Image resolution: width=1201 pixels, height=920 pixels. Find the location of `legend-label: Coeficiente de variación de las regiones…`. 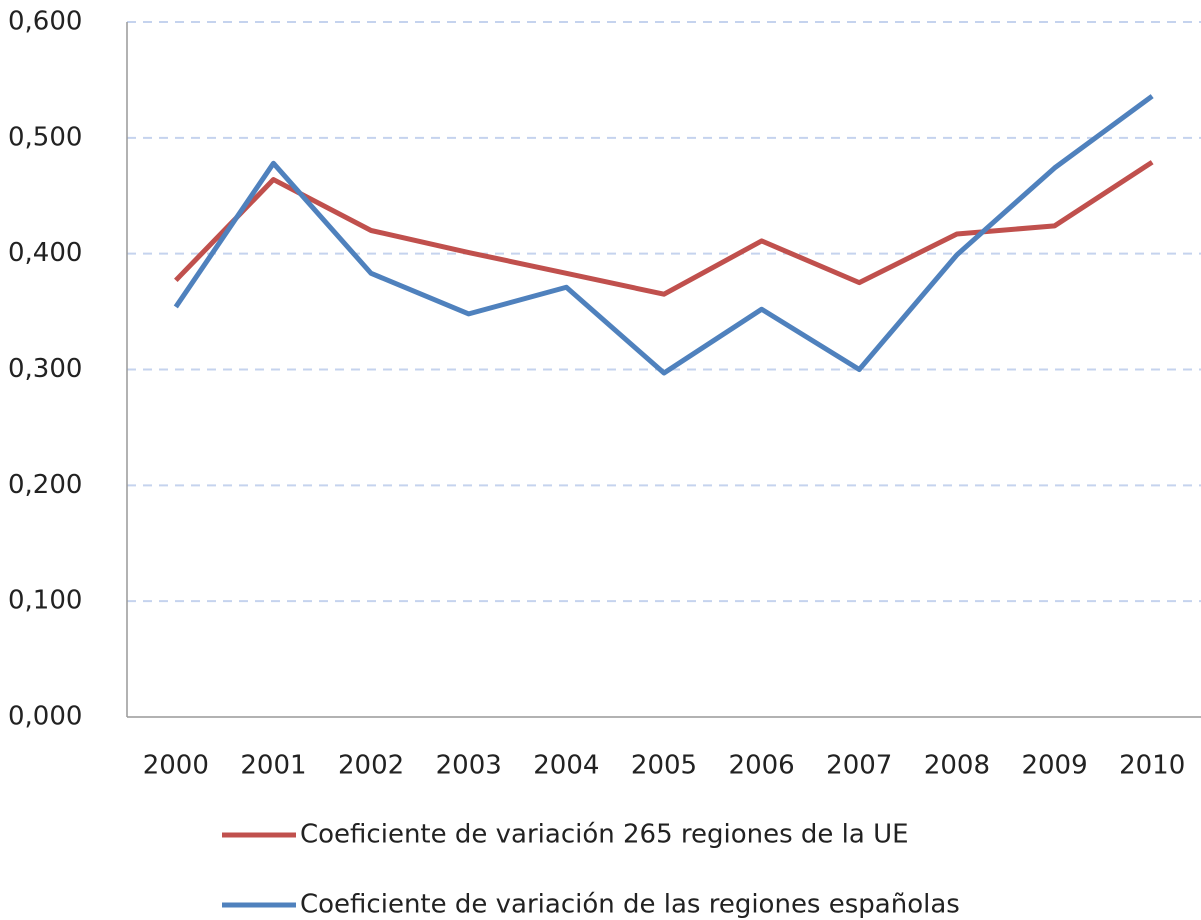

legend-label: Coeficiente de variación de las regiones… is located at coordinates (630, 905).